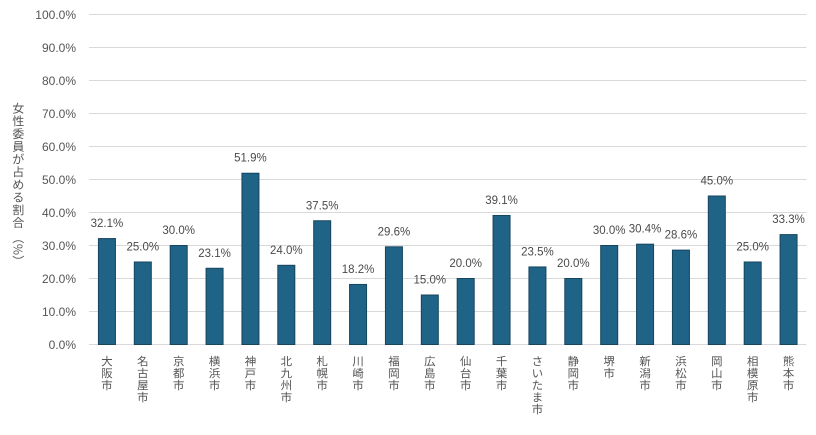  Describe the element at coordinates (59, 213) in the screenshot. I see `svg-text: 40.0%` at that location.